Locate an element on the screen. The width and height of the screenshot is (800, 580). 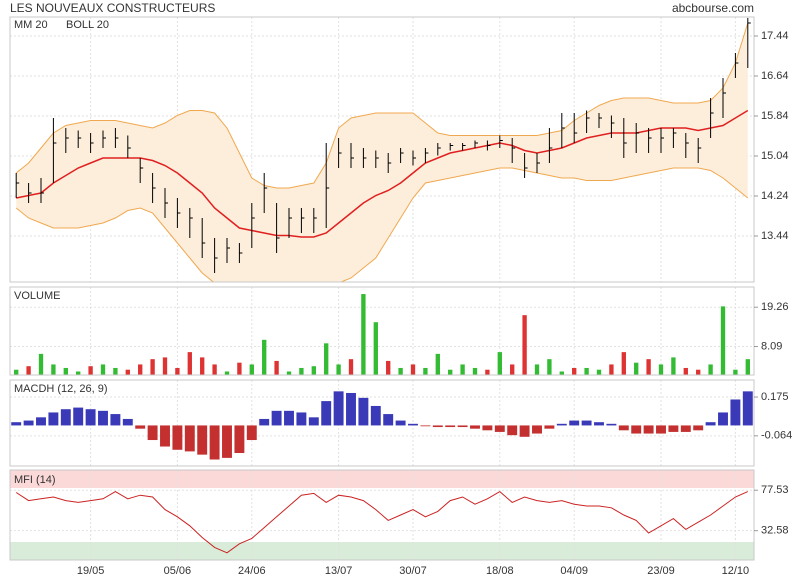
y-tick-label: -0.064 is located at coordinates (776, 436).